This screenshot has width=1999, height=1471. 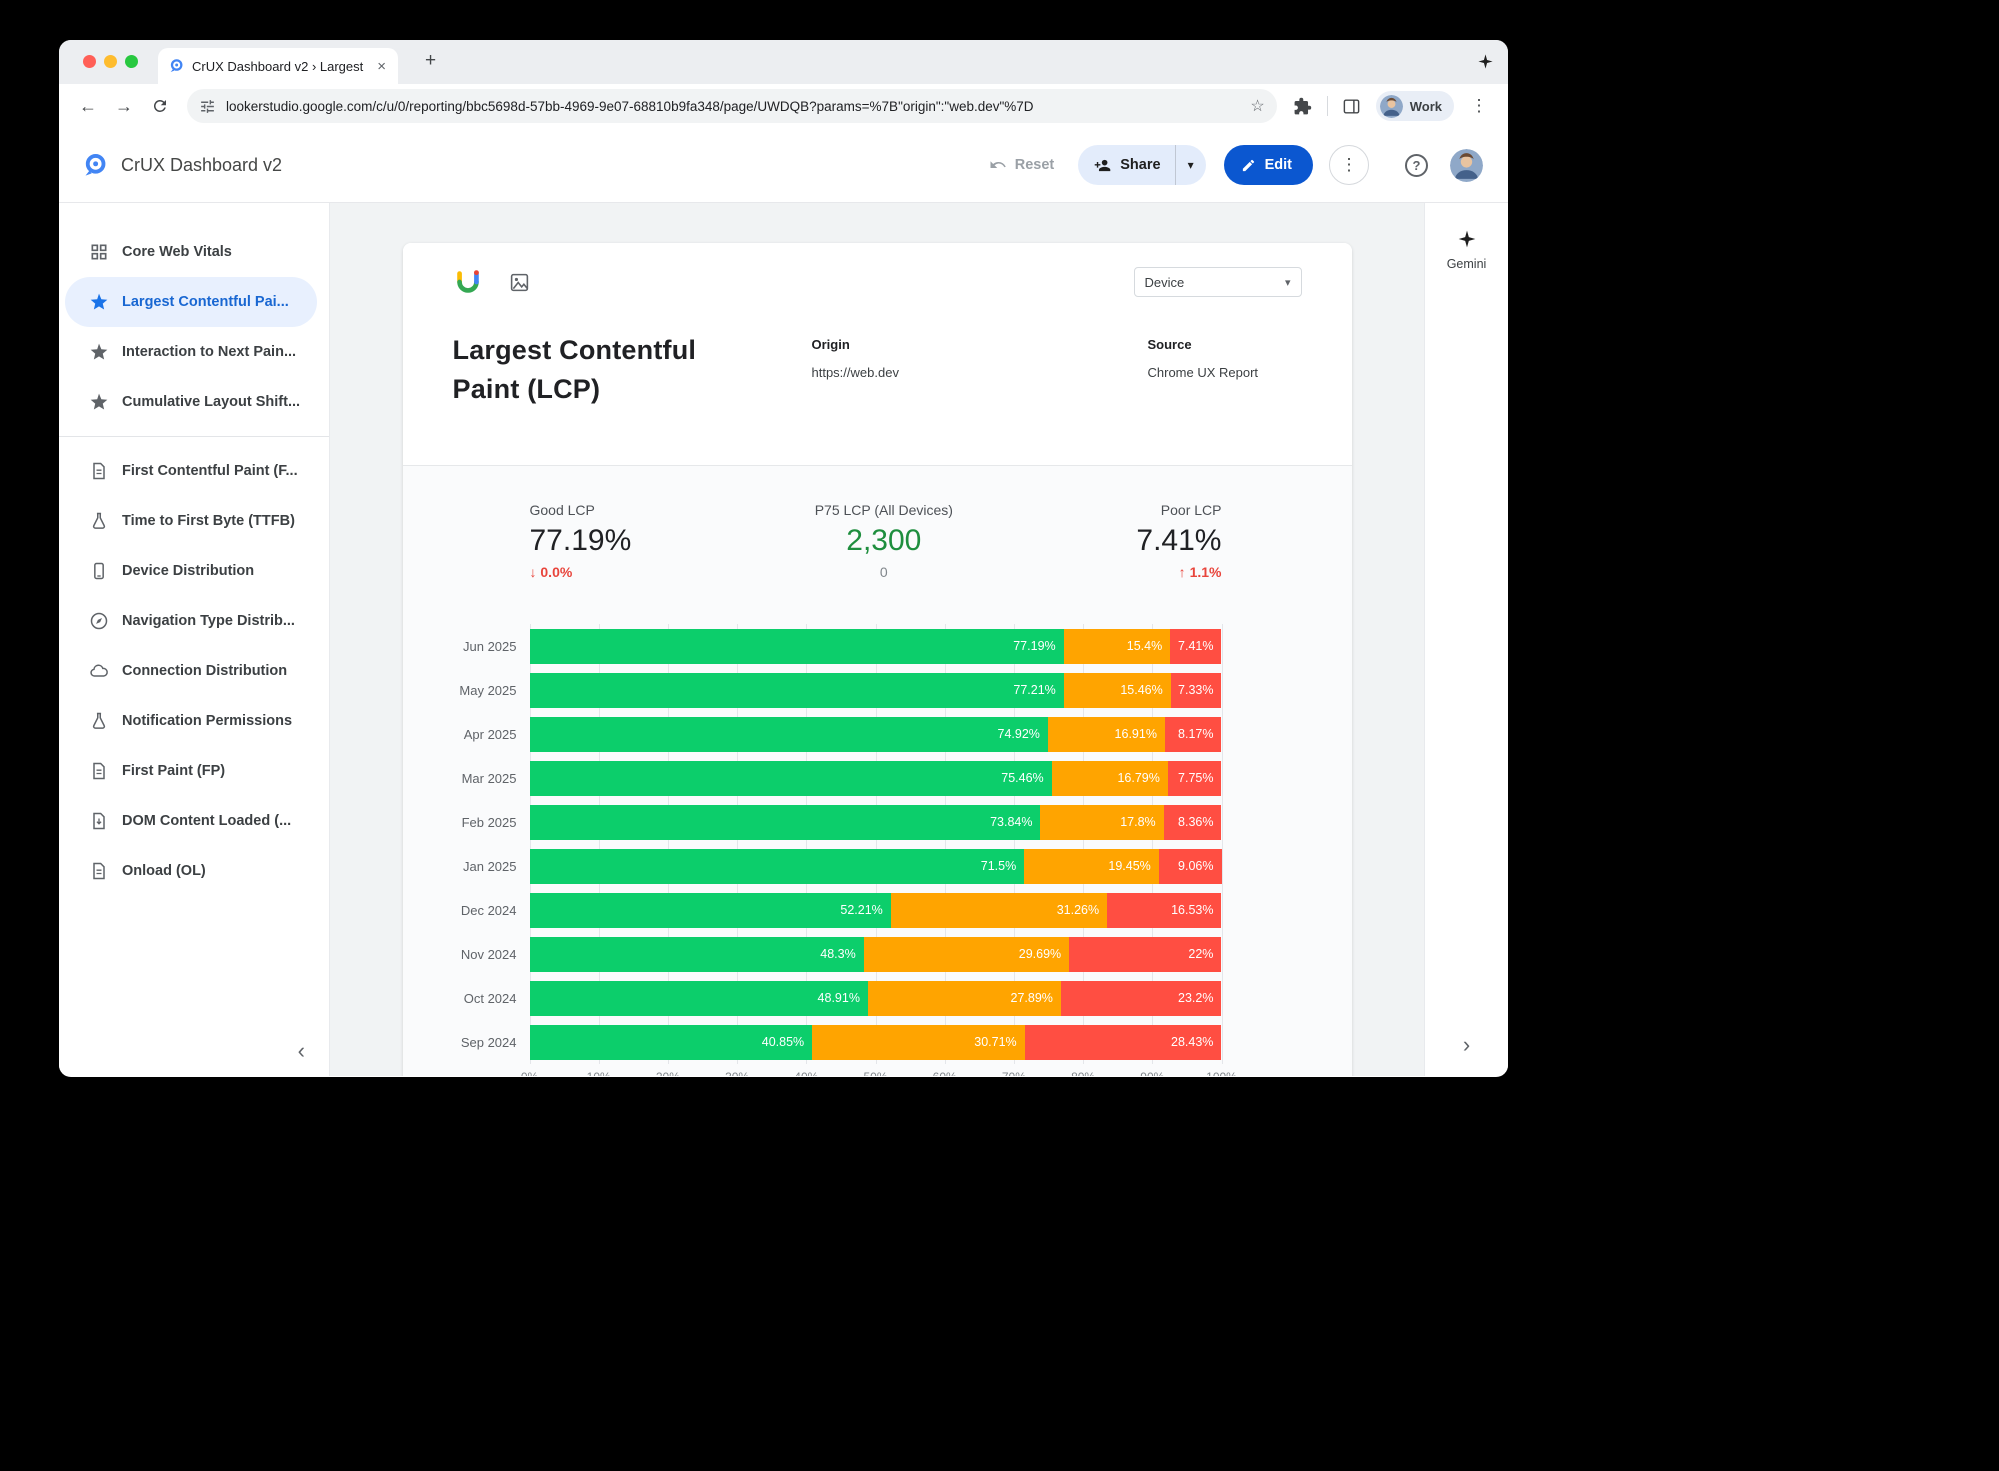 I want to click on sidebar-item-core-web-vitals: Core Web Vitals, so click(x=191, y=252).